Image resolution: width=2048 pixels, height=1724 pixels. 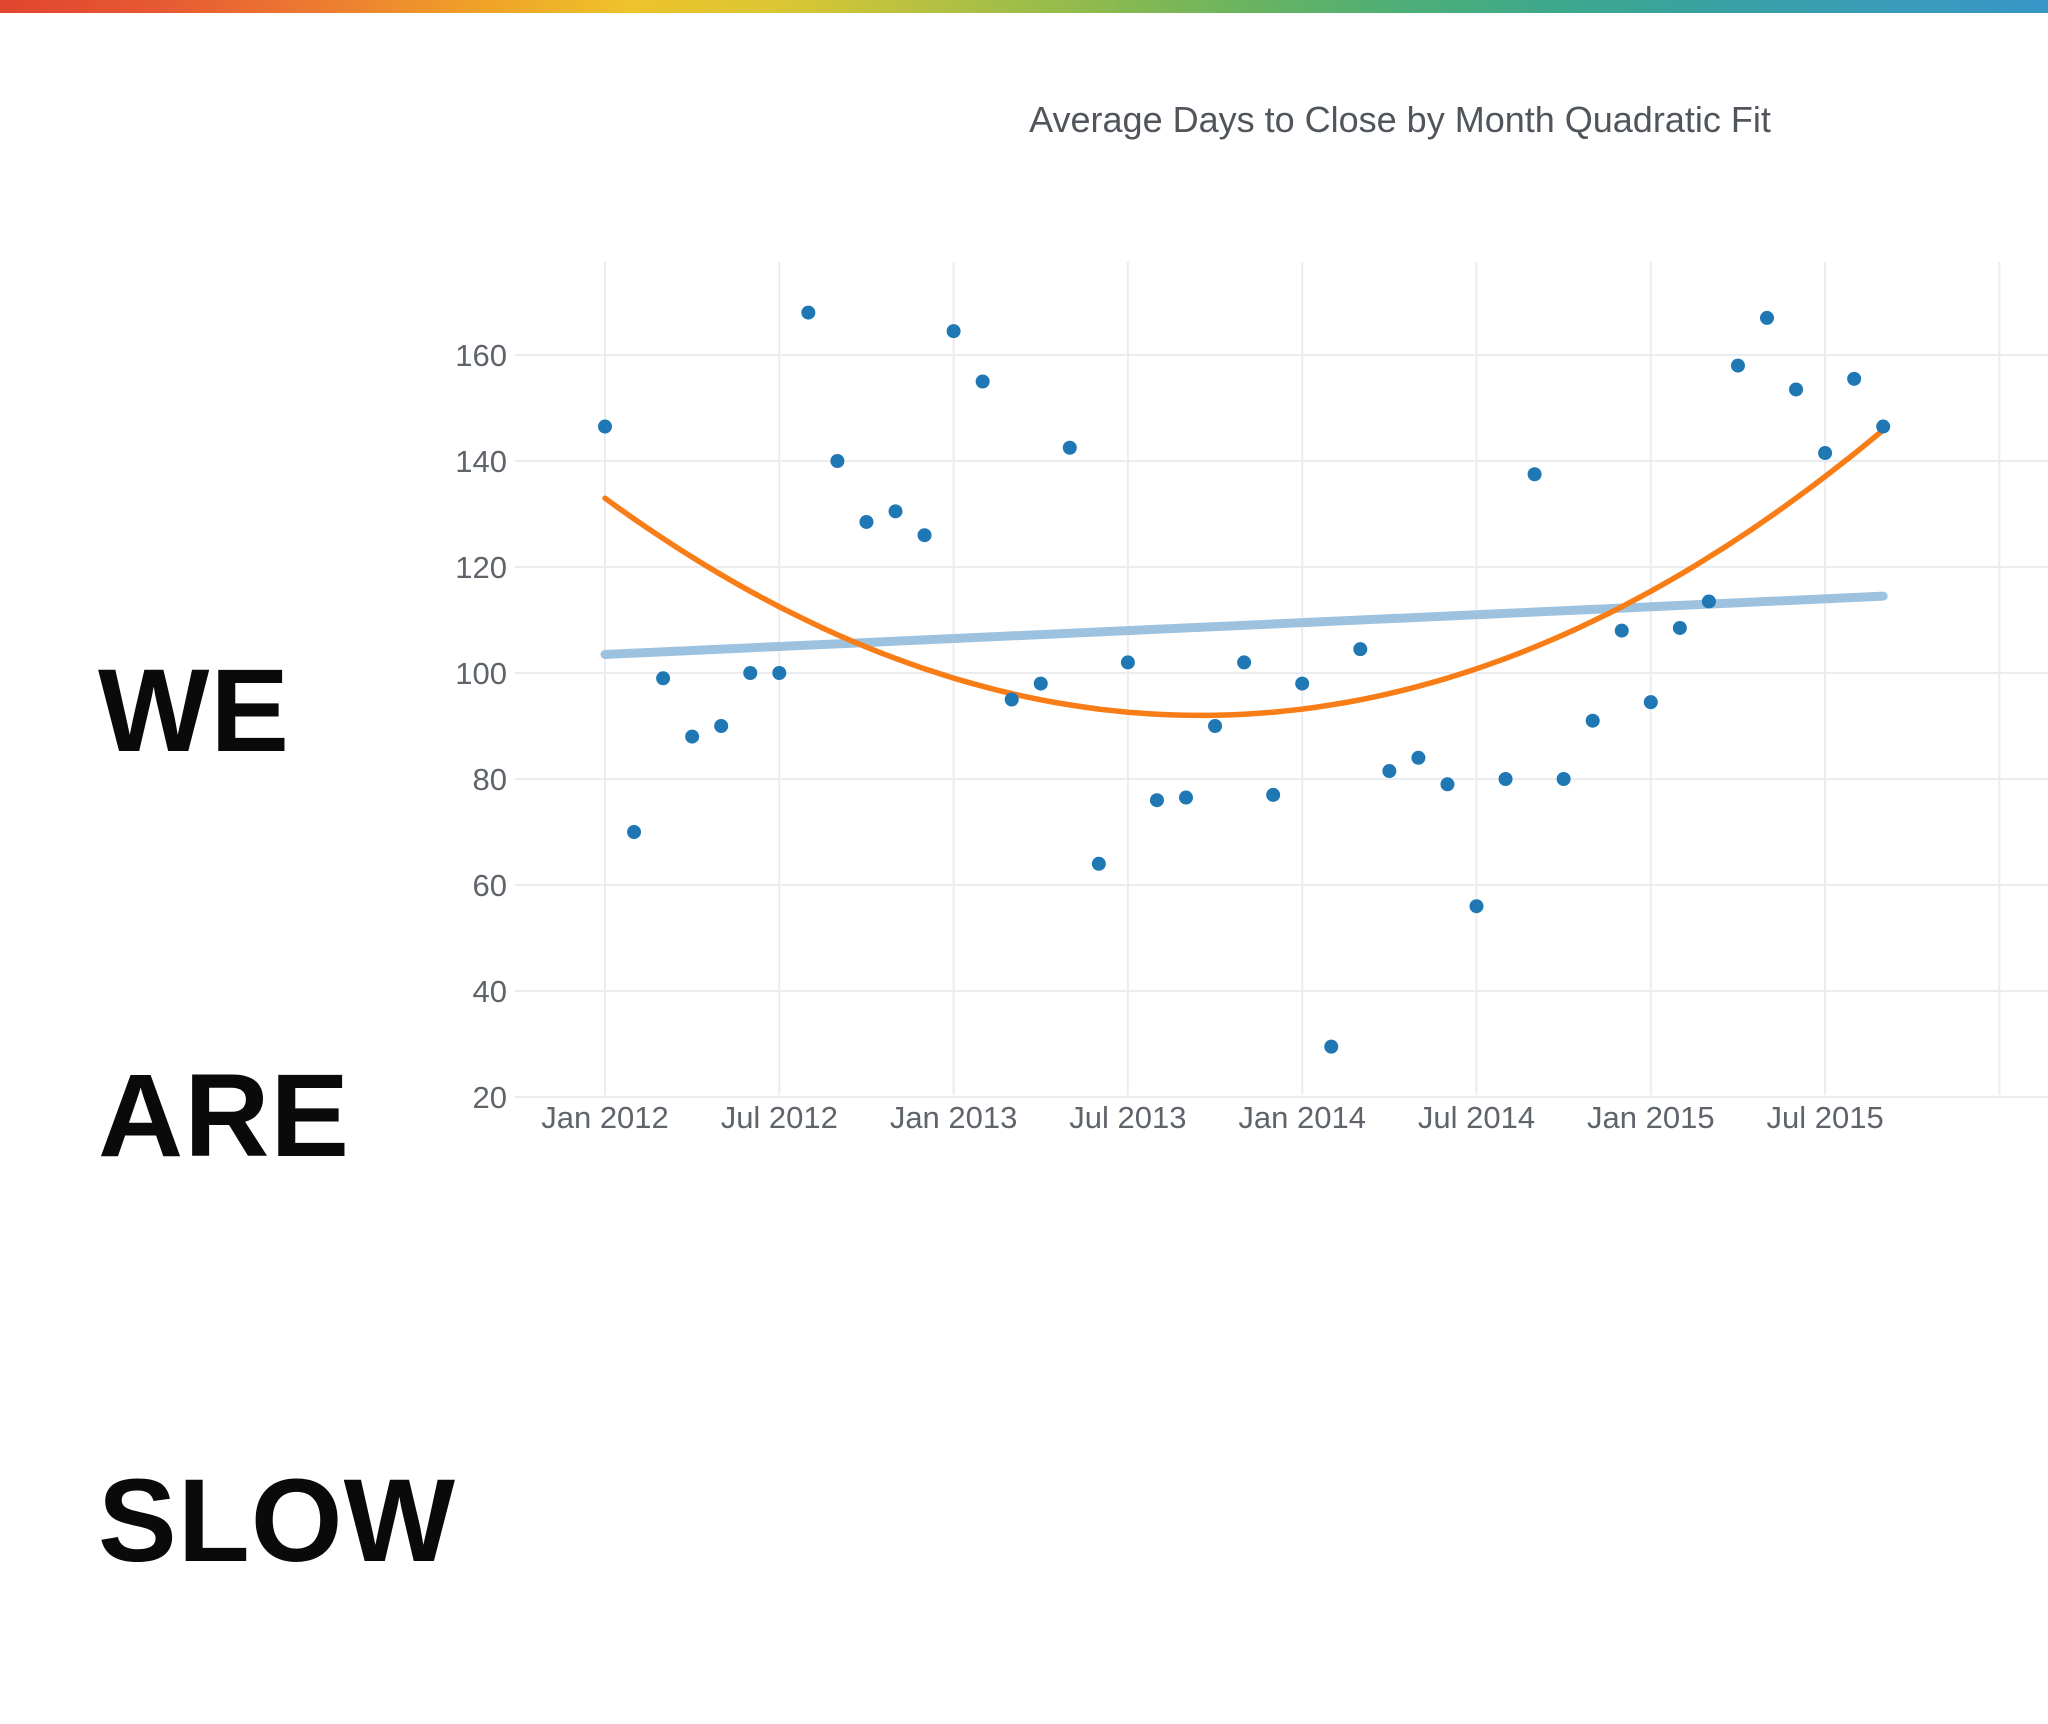 What do you see at coordinates (779, 1117) in the screenshot?
I see `x-tick-label: Jul 2012` at bounding box center [779, 1117].